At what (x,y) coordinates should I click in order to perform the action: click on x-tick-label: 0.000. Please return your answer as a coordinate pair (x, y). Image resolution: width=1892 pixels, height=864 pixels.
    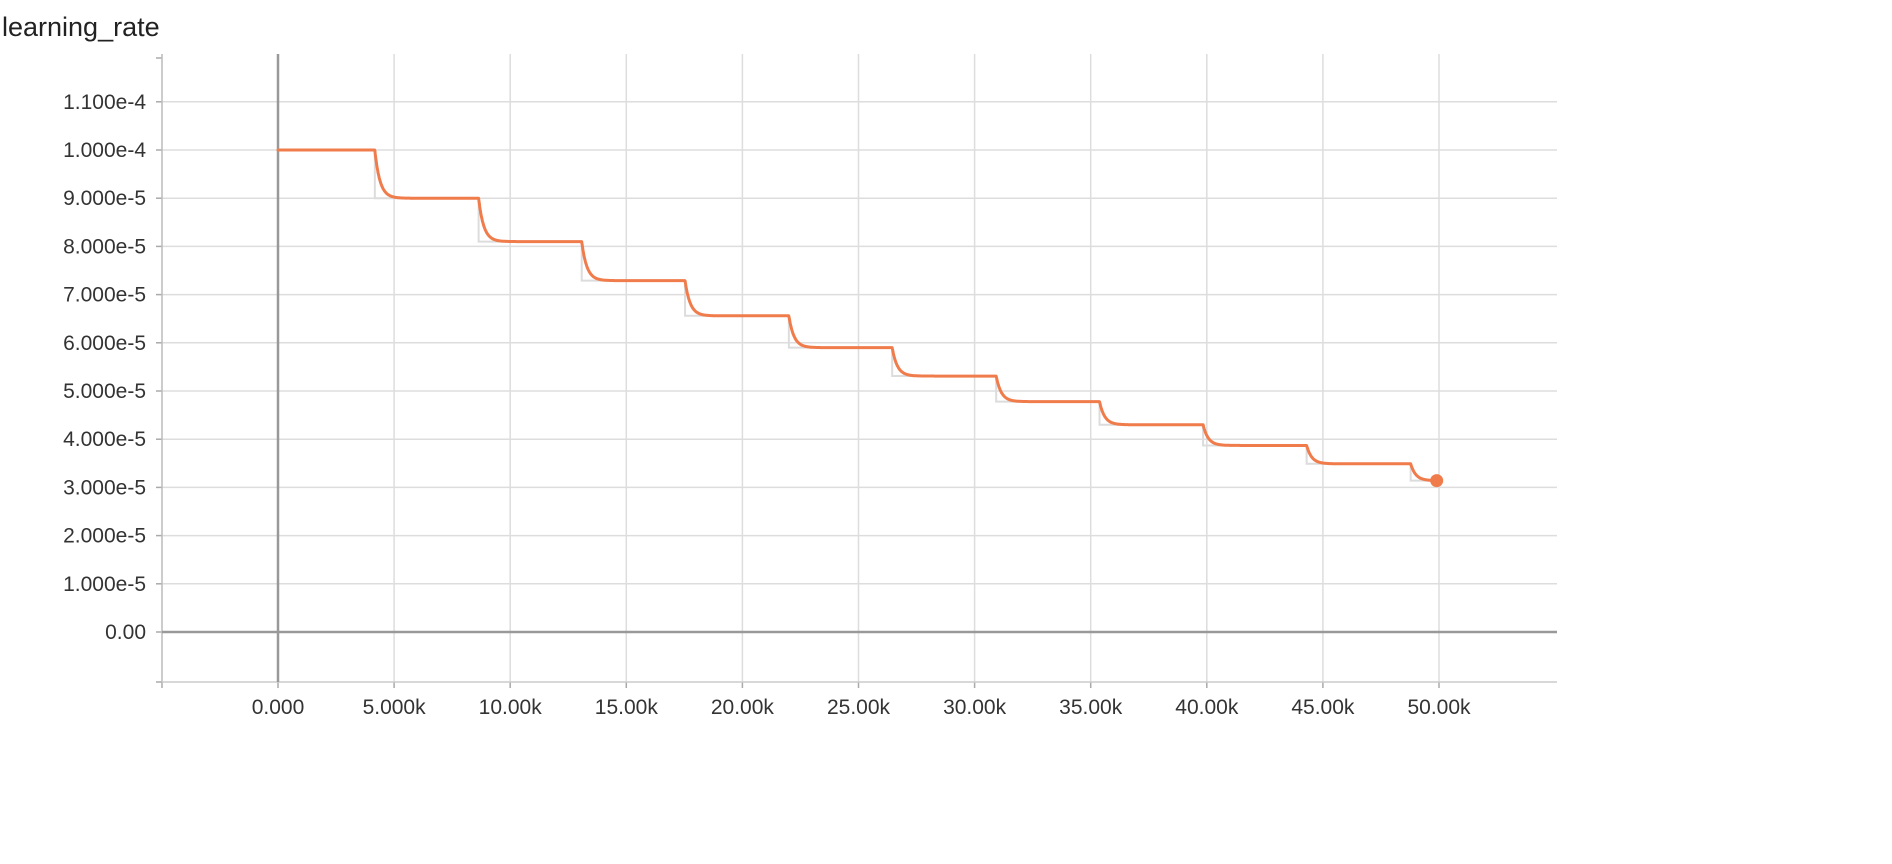
    Looking at the image, I should click on (278, 707).